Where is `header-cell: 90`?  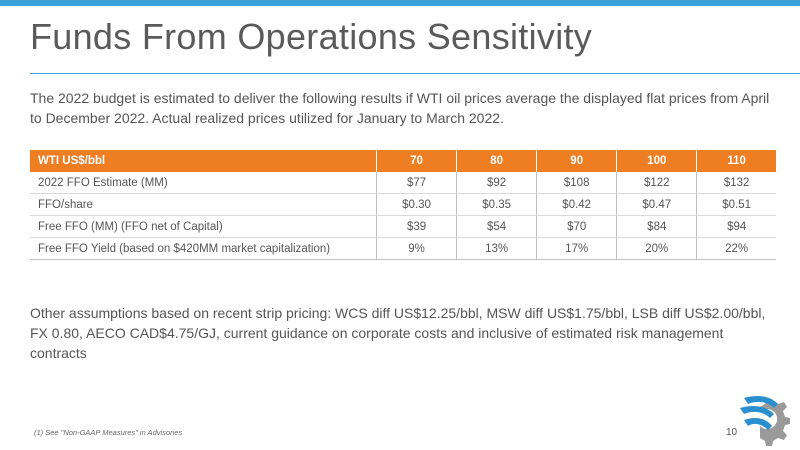 header-cell: 90 is located at coordinates (577, 161).